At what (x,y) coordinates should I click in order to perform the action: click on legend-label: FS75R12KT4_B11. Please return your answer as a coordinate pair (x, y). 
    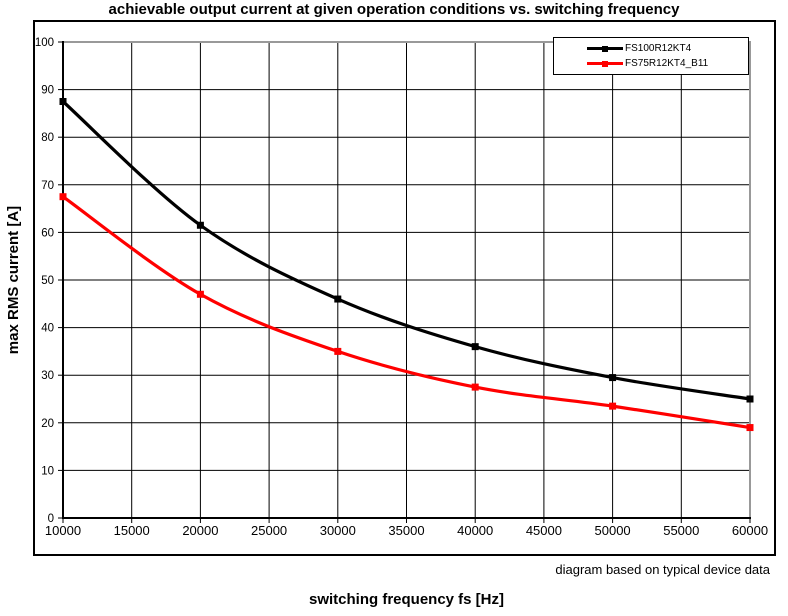
    Looking at the image, I should click on (667, 63).